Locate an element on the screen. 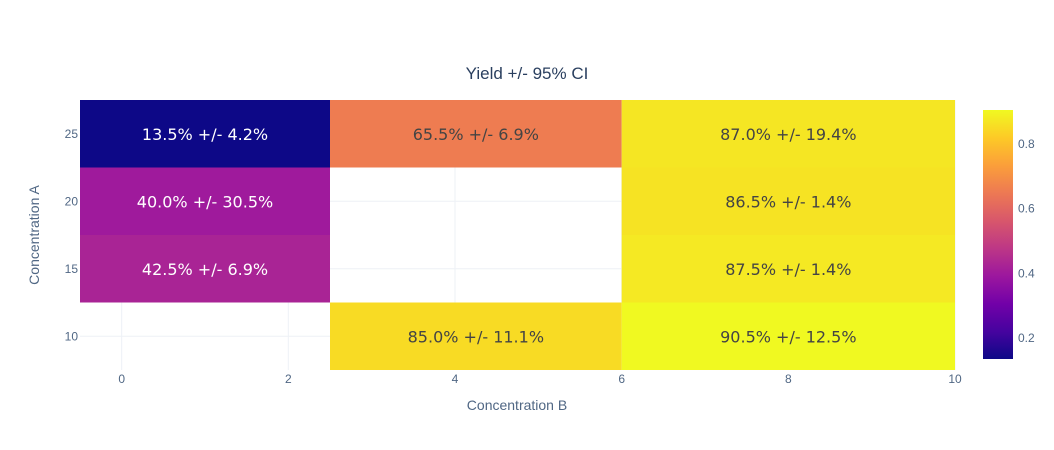  x-tick-label: 6 is located at coordinates (621, 379).